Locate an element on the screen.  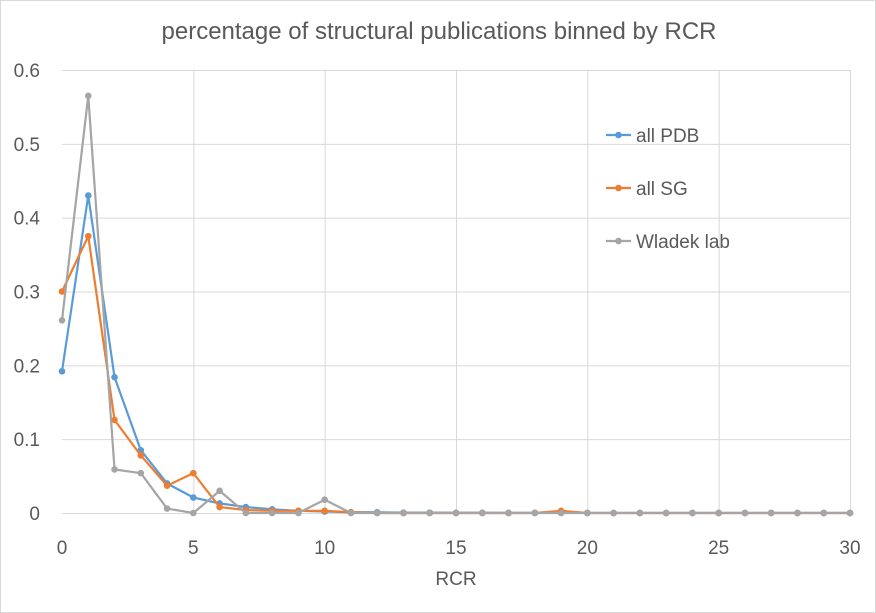
y-tick-label: 0.2 is located at coordinates (27, 366).